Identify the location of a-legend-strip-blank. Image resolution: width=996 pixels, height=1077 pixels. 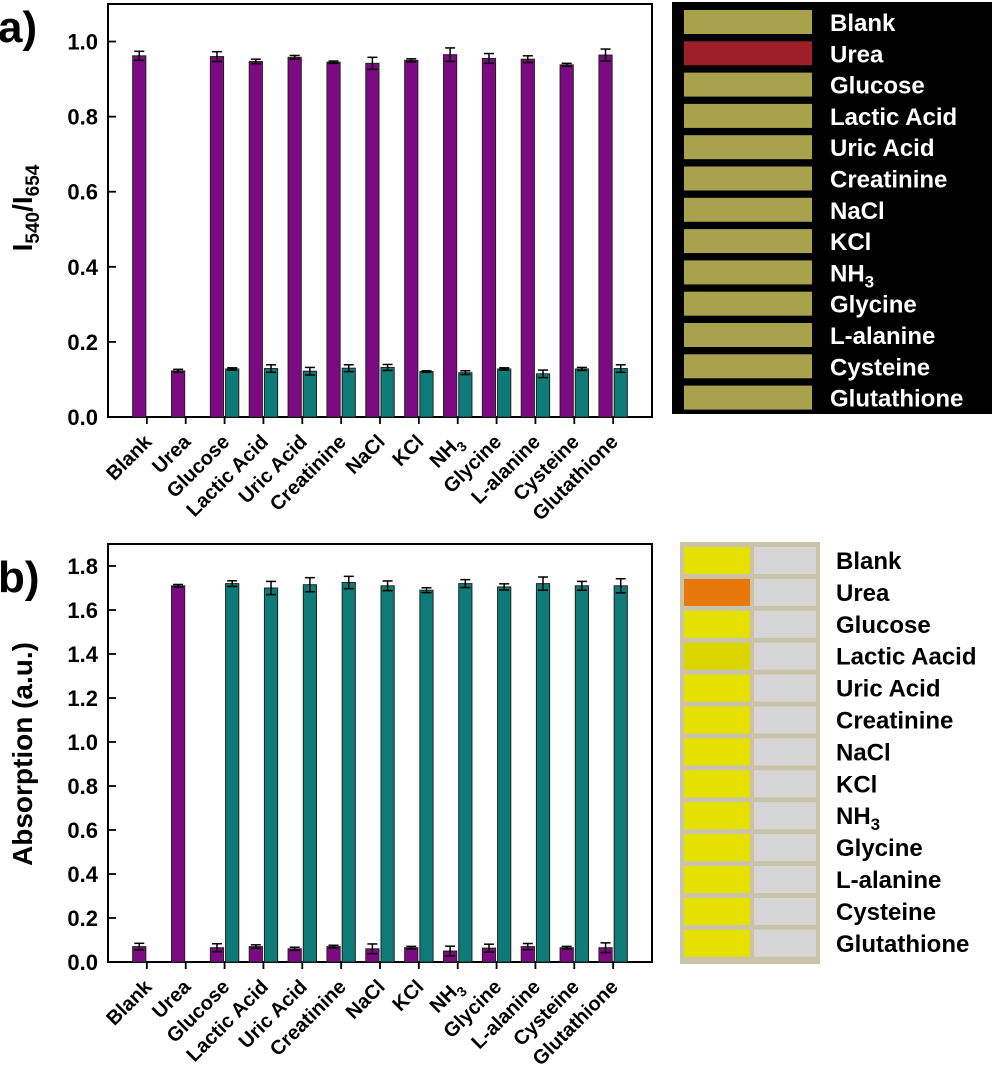
(748, 22).